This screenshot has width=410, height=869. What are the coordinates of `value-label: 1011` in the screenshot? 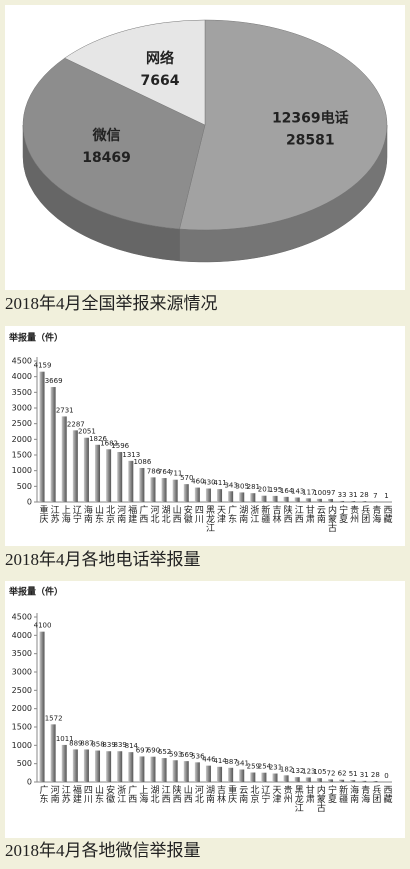 It's located at (65, 739).